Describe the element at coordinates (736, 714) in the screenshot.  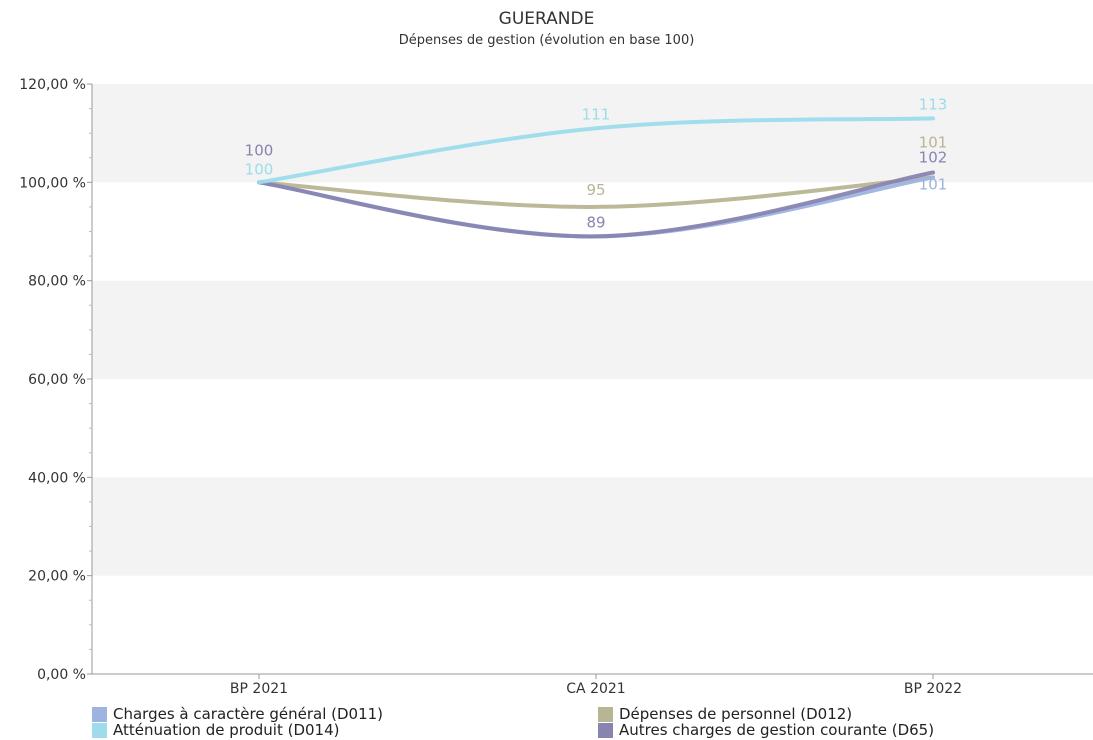
I see `legend-label-d012: Dépenses de personnel (D012)` at that location.